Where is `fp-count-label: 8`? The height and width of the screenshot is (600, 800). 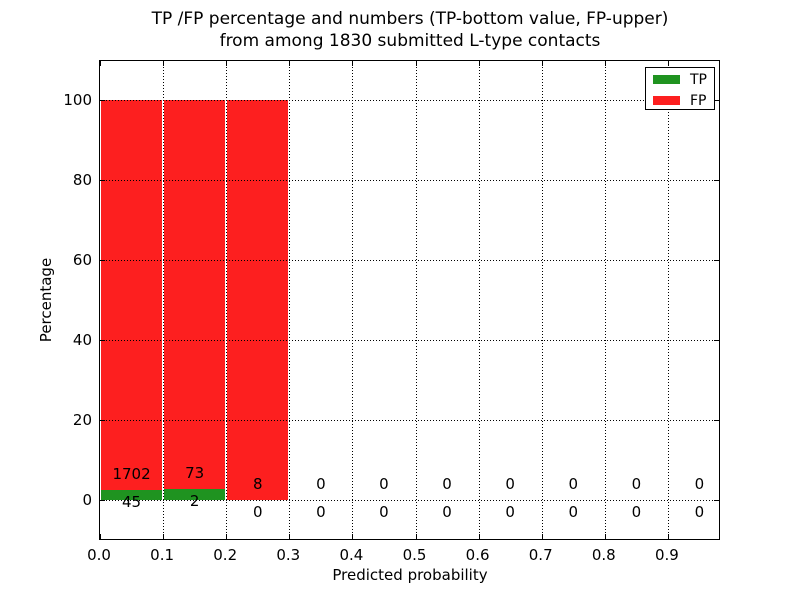
fp-count-label: 8 is located at coordinates (257, 484).